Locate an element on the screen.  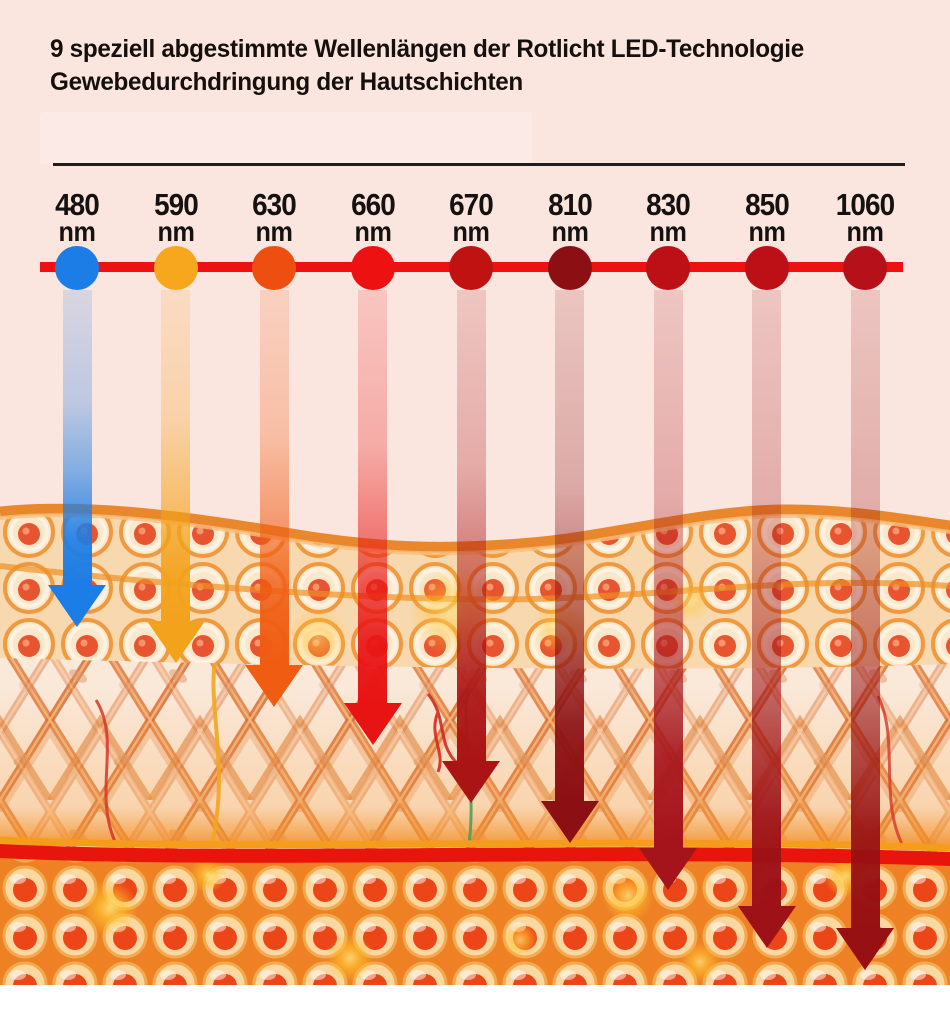
wavelength-value: 590 is located at coordinates (176, 204).